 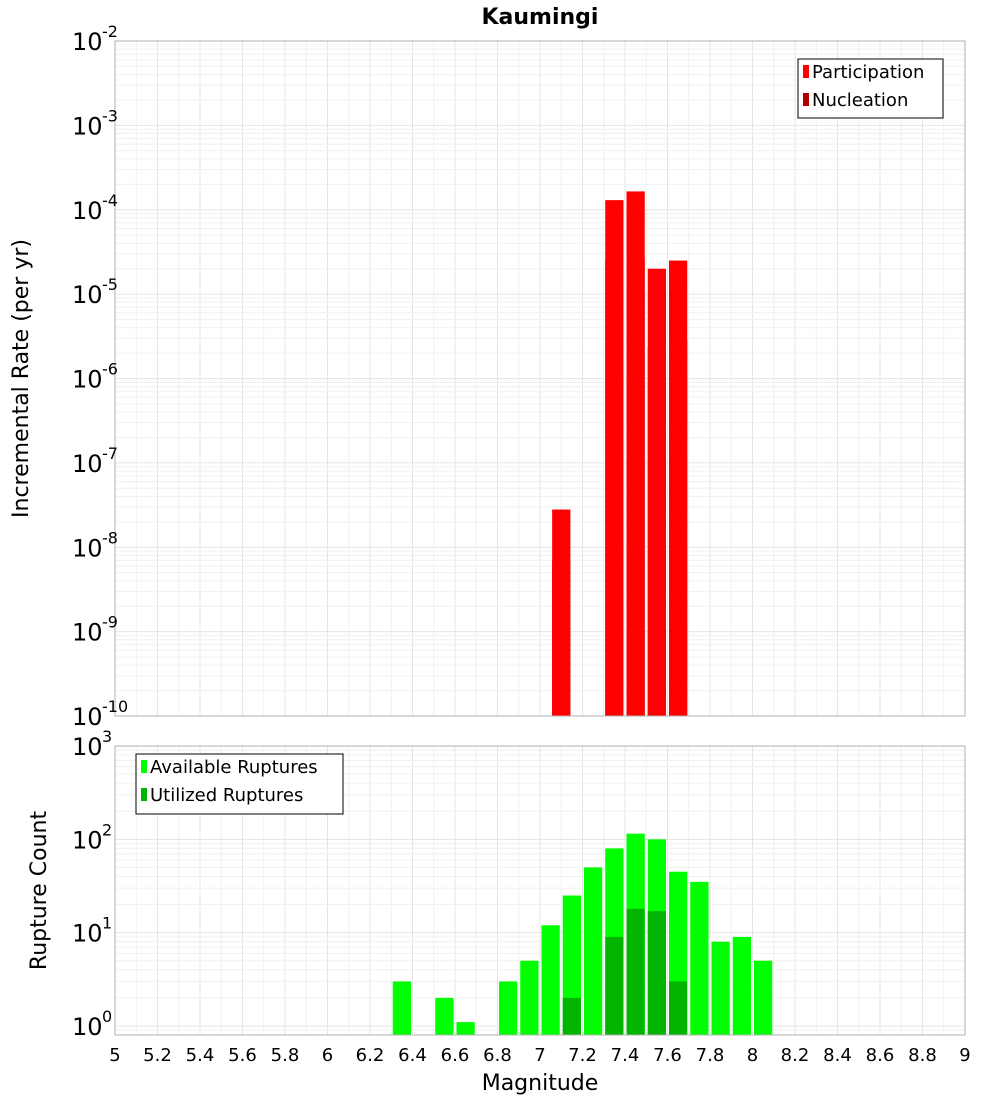 What do you see at coordinates (226, 795) in the screenshot?
I see `legend-label: Utilized Ruptures` at bounding box center [226, 795].